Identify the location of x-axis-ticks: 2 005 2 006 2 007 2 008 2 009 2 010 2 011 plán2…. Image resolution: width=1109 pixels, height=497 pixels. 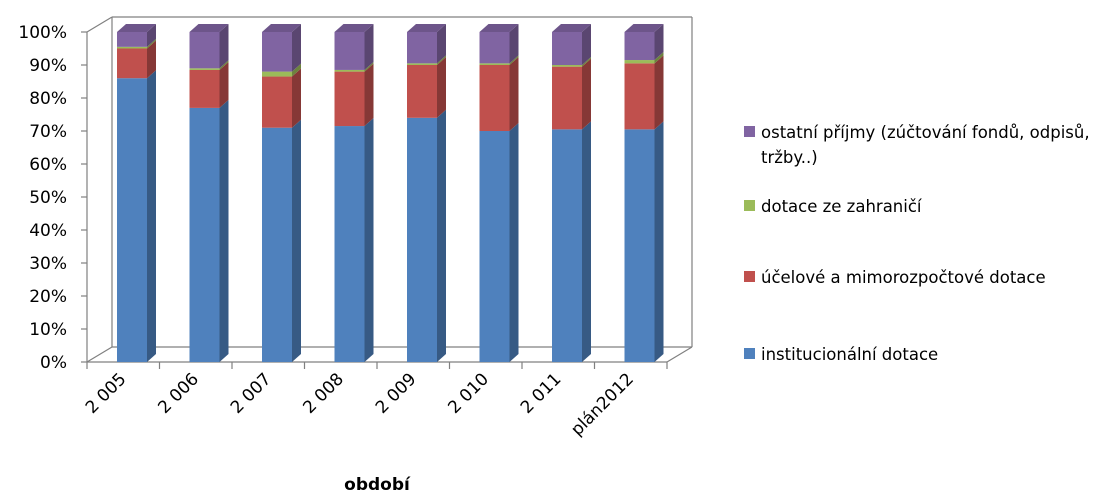
(375, 401).